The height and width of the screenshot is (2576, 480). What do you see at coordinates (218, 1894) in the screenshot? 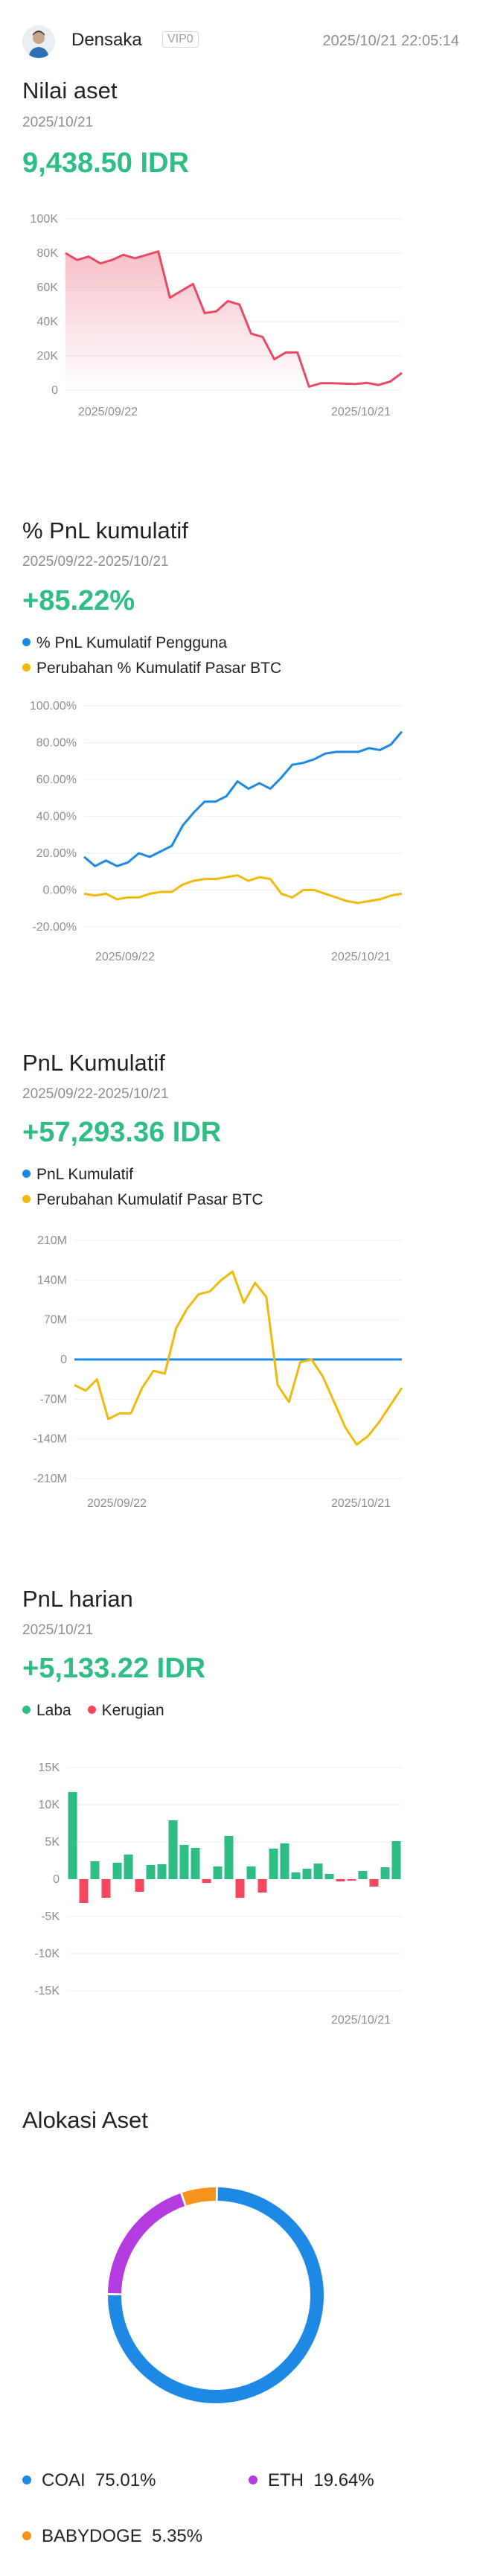
I see `pnl-daily-chart: 15K 10K 5K 0 -5K -10K -15K 2025/10/21` at bounding box center [218, 1894].